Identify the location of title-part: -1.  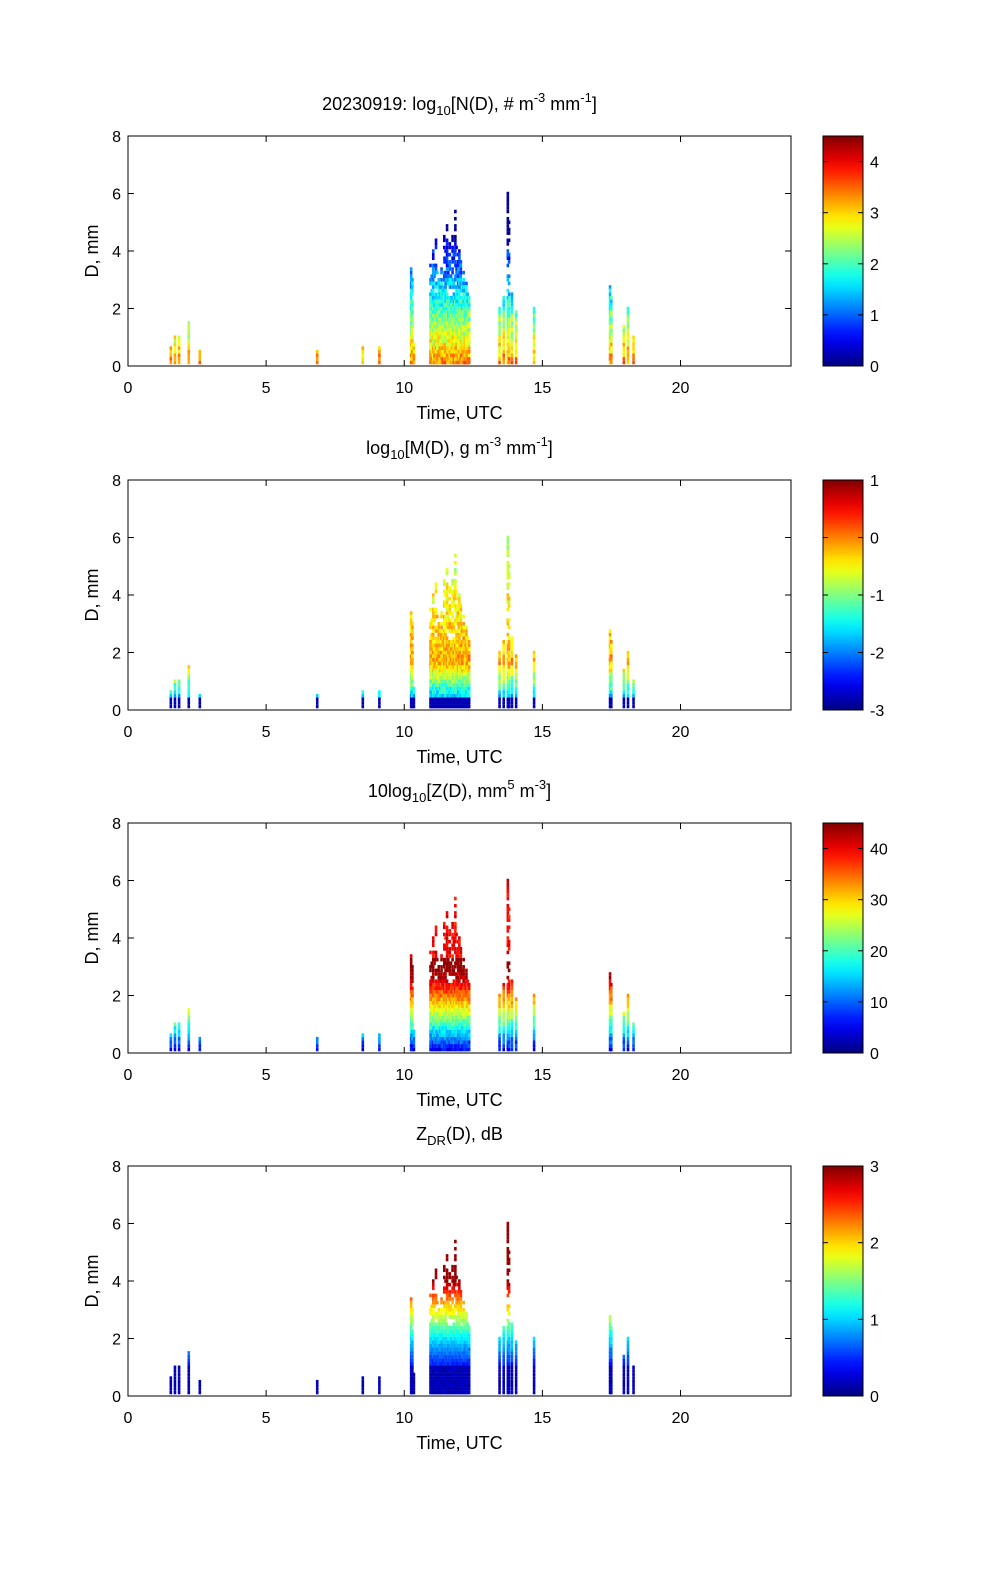
(542, 441).